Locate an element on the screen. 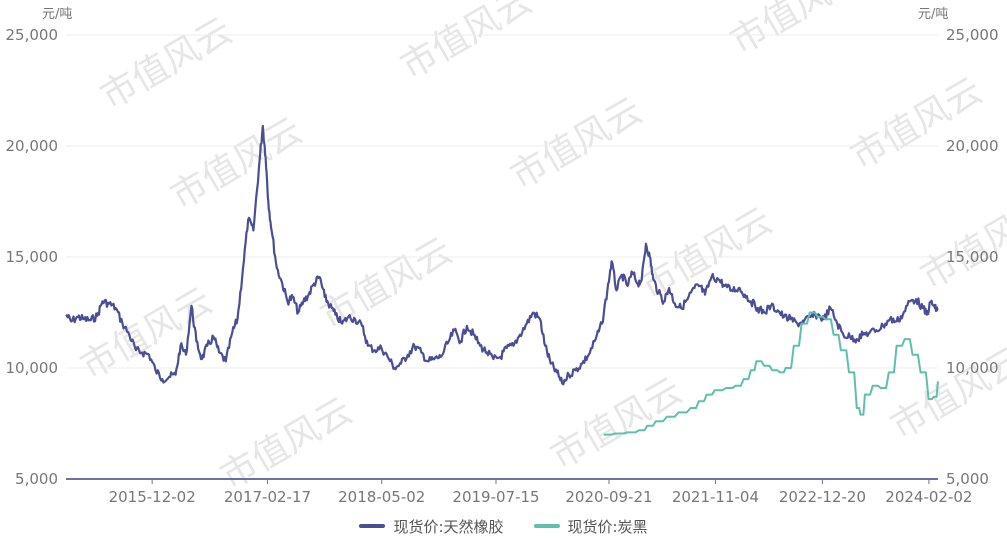  y-right-tick-label: 10,000 is located at coordinates (972, 368).